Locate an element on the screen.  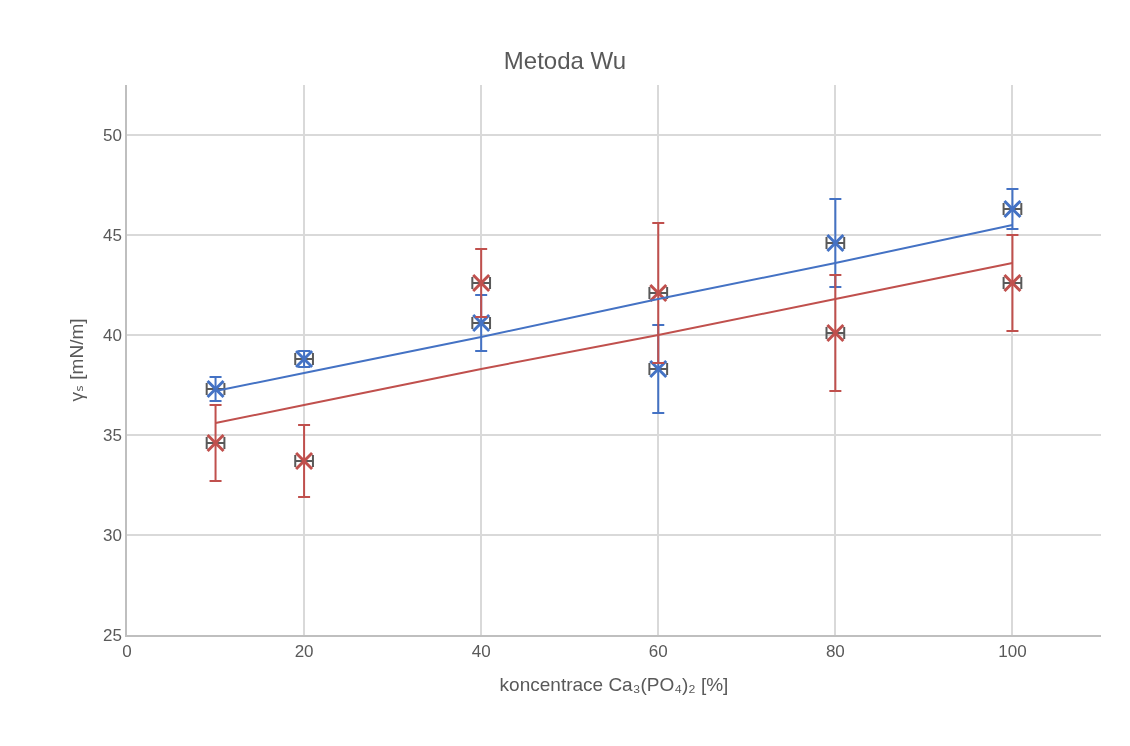
x-axis-title: koncentrace Ca₃(PO₄)₂ [%] is located at coordinates (614, 685).